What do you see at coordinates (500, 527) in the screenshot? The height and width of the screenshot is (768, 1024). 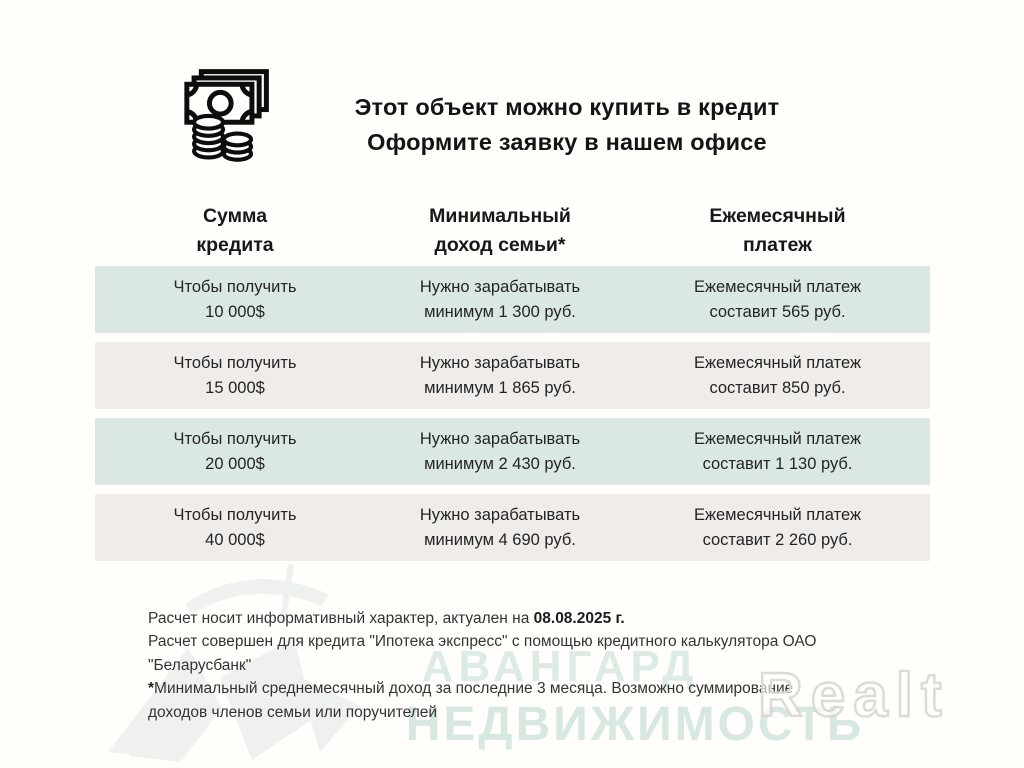 I see `cell-min-income: Нужно зарабатывать минимум 4 690 руб.` at bounding box center [500, 527].